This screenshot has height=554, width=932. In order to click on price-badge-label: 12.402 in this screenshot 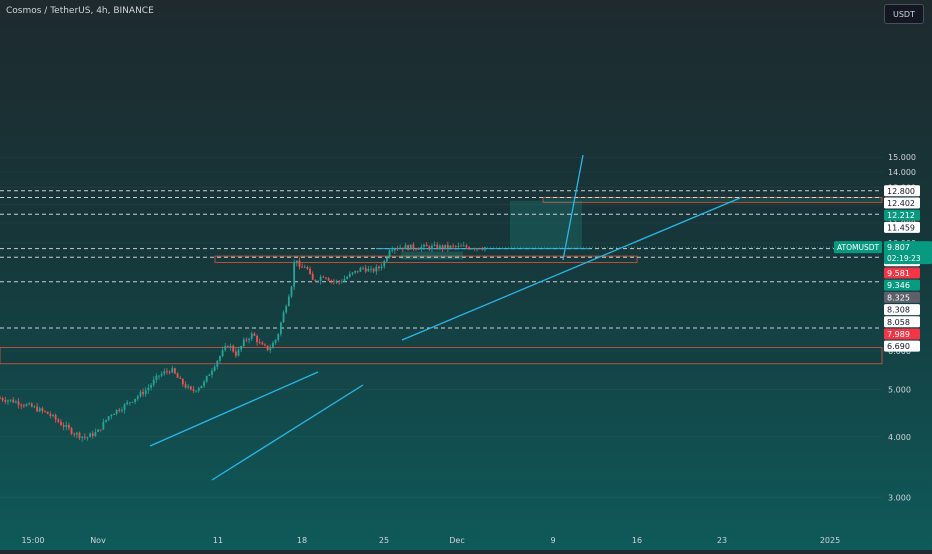, I will do `click(901, 203)`.